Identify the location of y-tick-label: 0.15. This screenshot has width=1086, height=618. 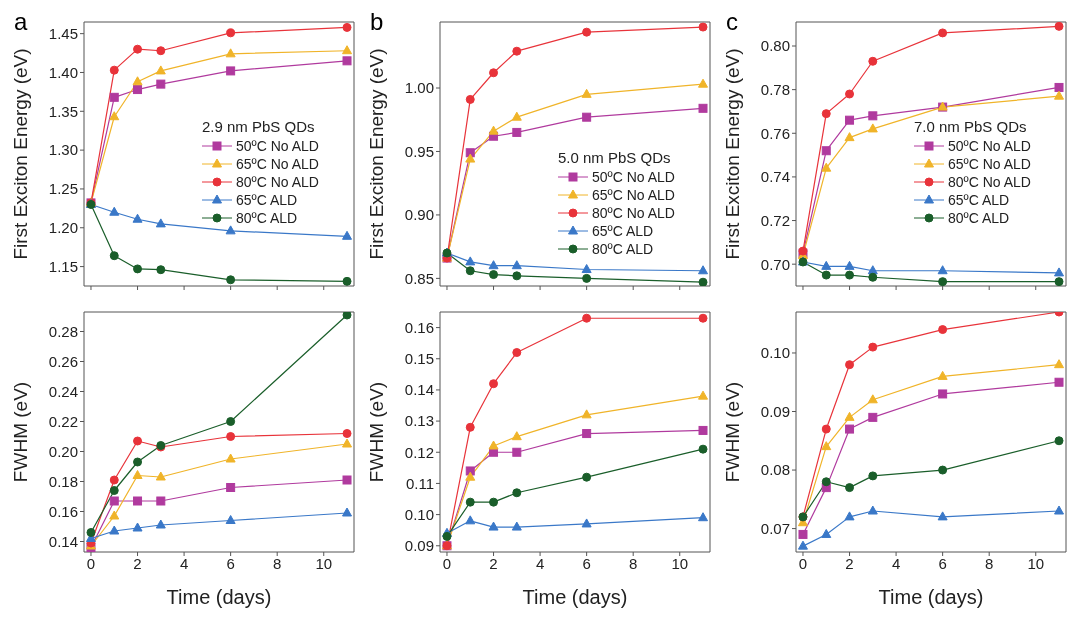
(419, 359).